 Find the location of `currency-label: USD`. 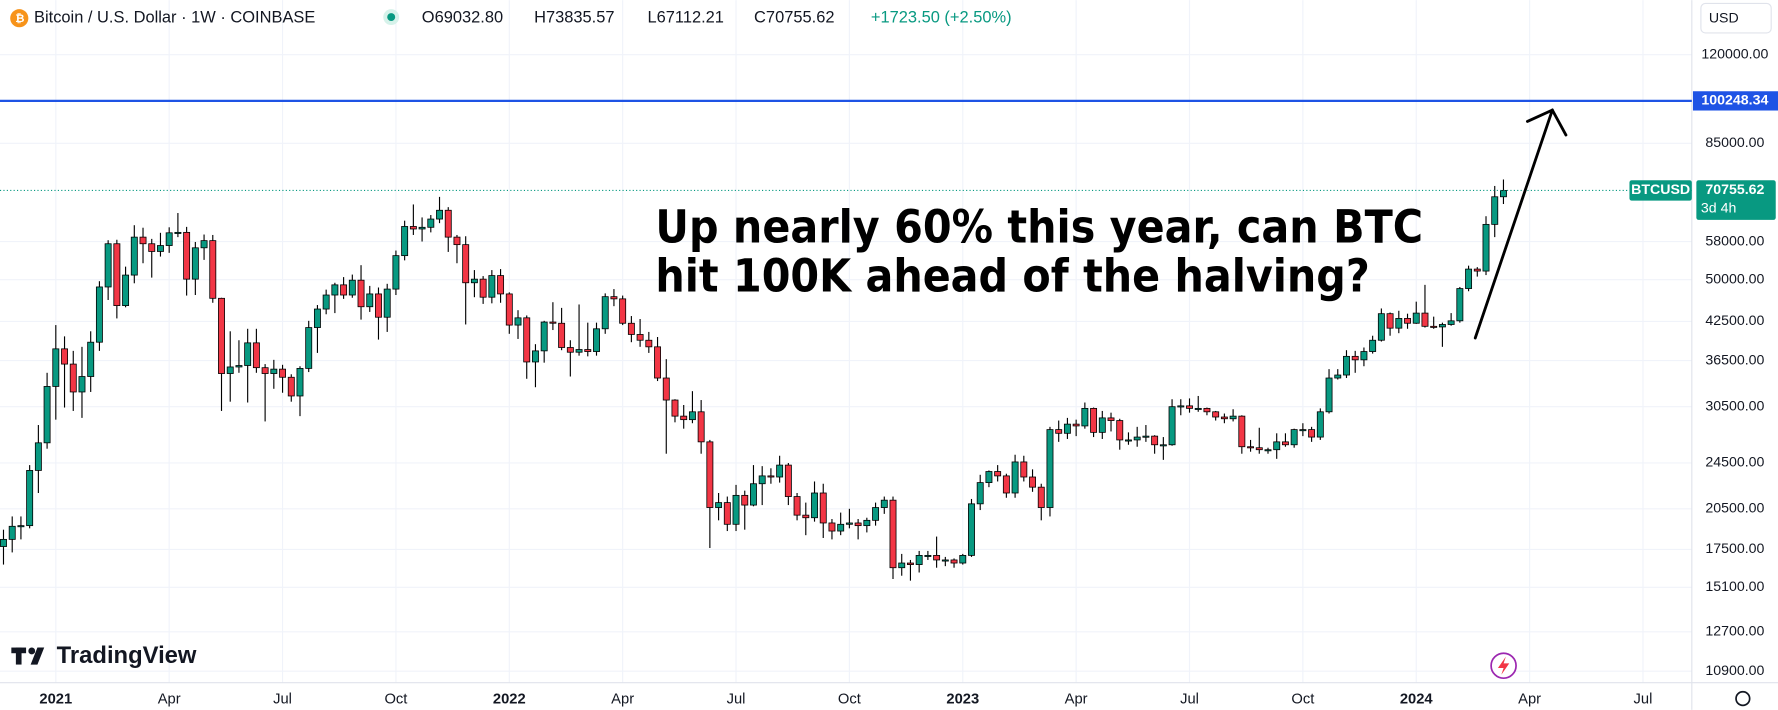

currency-label: USD is located at coordinates (1724, 19).